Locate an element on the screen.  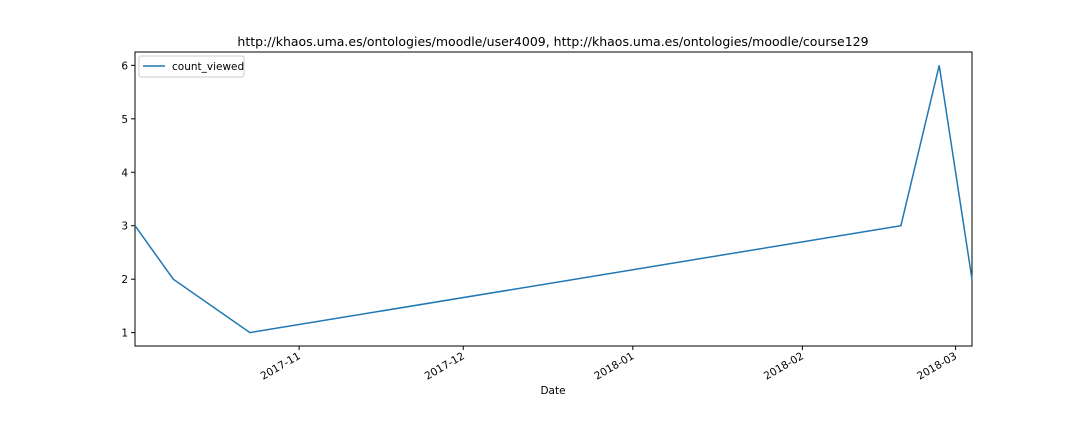
y-tick-label: 5 is located at coordinates (124, 120).